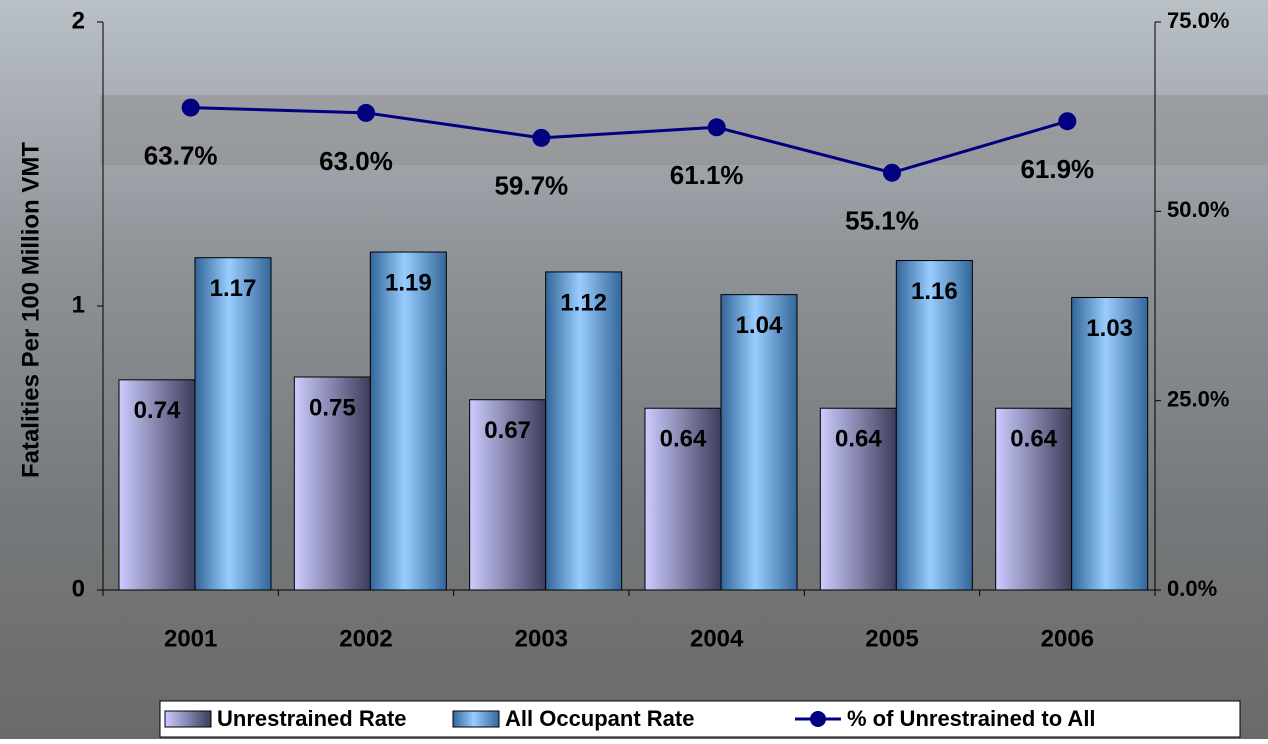 Image resolution: width=1268 pixels, height=744 pixels. What do you see at coordinates (30, 310) in the screenshot?
I see `y-axis-title: Fatalities Per 100 Million VMT` at bounding box center [30, 310].